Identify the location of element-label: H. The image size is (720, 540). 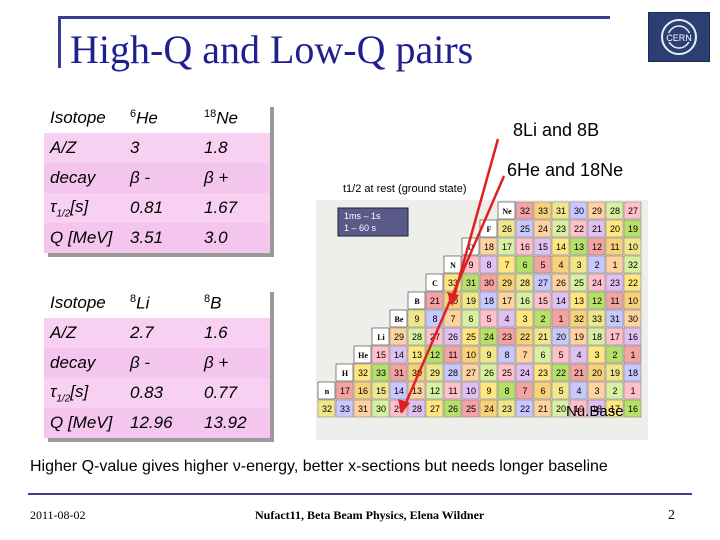
(345, 373).